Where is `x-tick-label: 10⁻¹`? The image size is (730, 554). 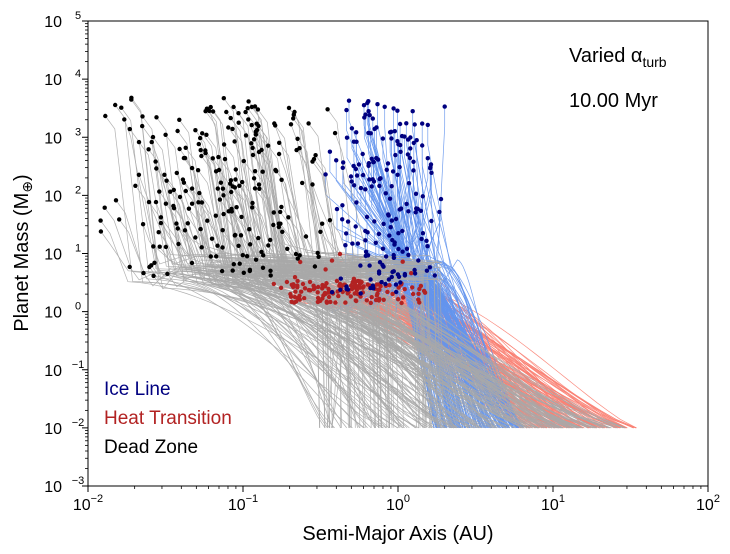 x-tick-label: 10⁻¹ is located at coordinates (243, 503).